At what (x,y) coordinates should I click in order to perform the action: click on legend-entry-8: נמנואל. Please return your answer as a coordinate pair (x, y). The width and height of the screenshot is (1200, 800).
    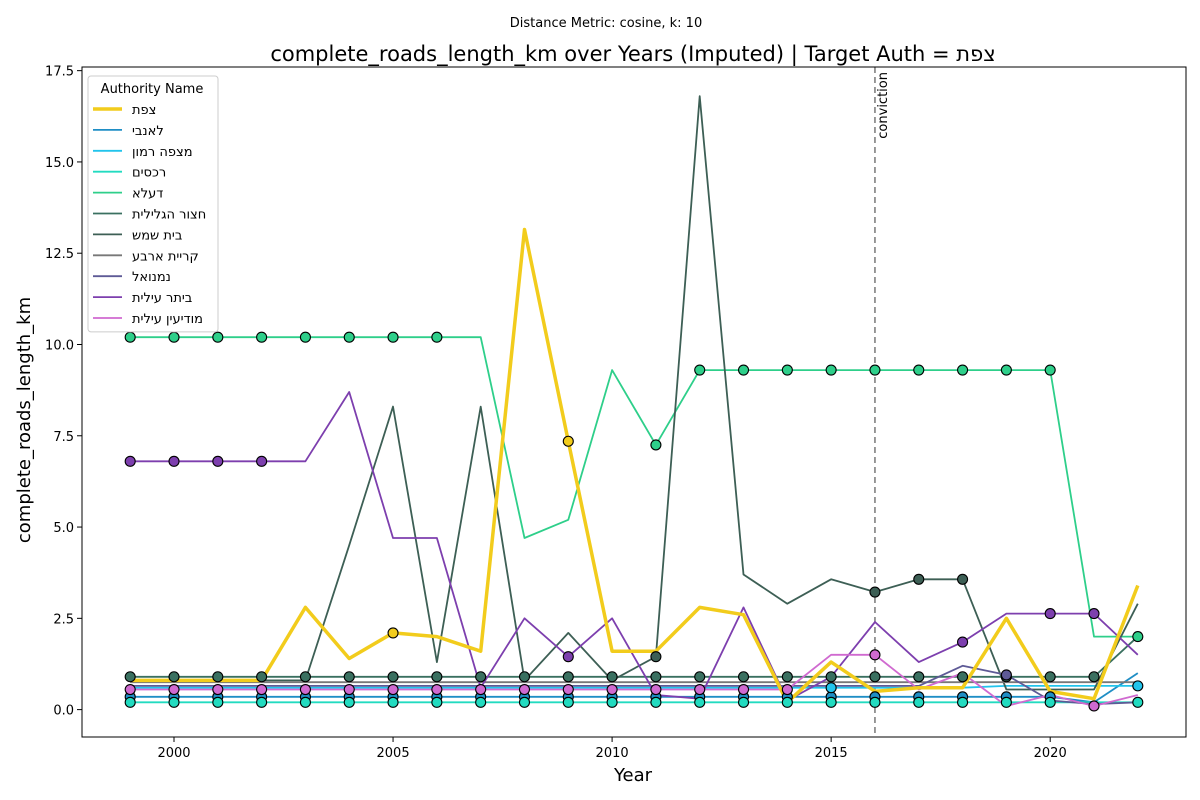
    Looking at the image, I should click on (151, 277).